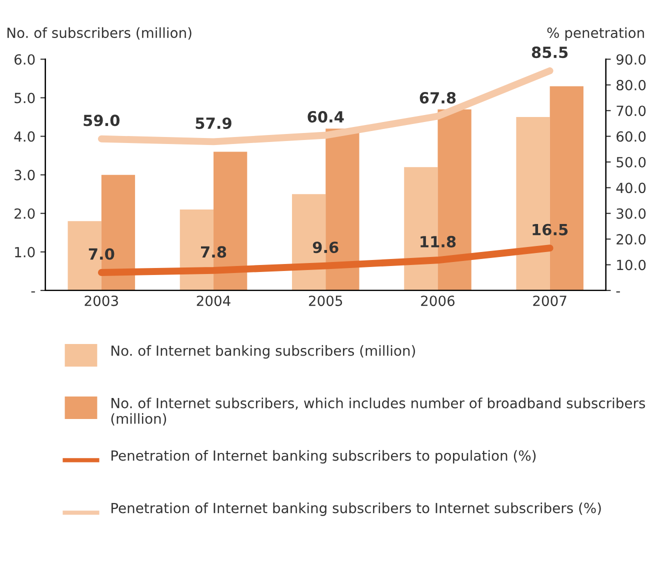 Image resolution: width=648 pixels, height=564 pixels. I want to click on y-tick-label: 5.0, so click(24, 98).